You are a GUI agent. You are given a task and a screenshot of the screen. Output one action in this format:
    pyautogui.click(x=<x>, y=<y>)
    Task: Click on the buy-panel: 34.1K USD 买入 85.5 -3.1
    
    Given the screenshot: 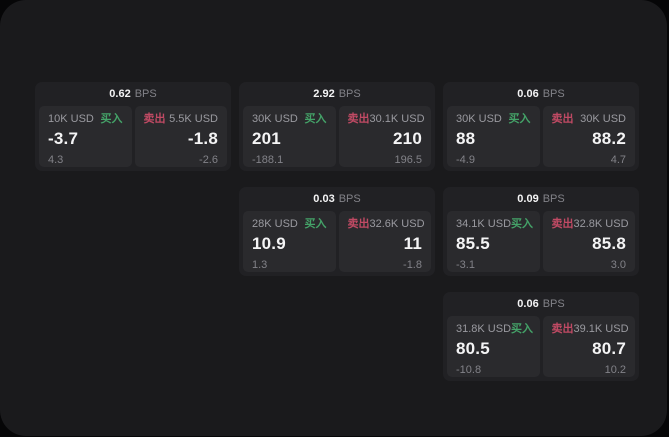 What is the action you would take?
    pyautogui.click(x=493, y=241)
    